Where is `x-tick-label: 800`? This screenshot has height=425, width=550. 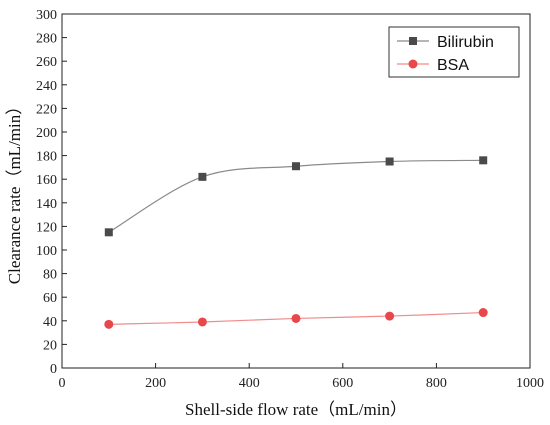 x-tick-label: 800 is located at coordinates (436, 383).